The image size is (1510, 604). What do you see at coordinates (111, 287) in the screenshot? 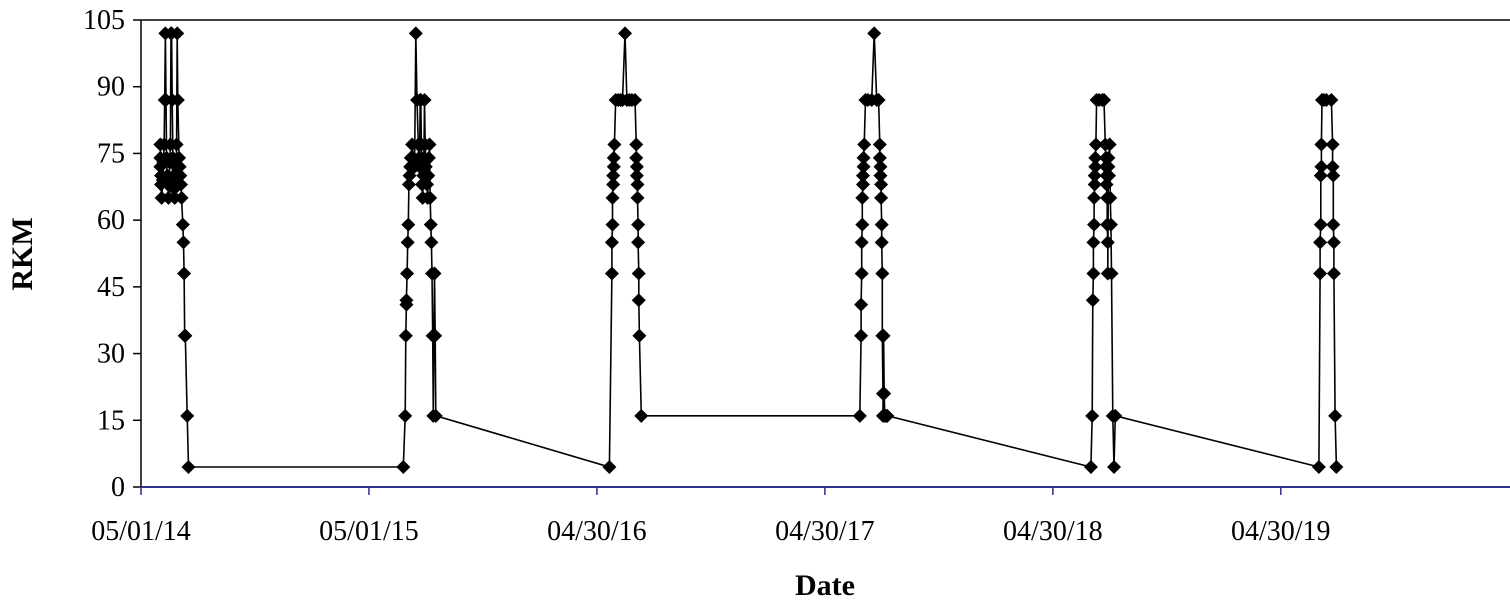
I see `y-tick-label: 45` at bounding box center [111, 287].